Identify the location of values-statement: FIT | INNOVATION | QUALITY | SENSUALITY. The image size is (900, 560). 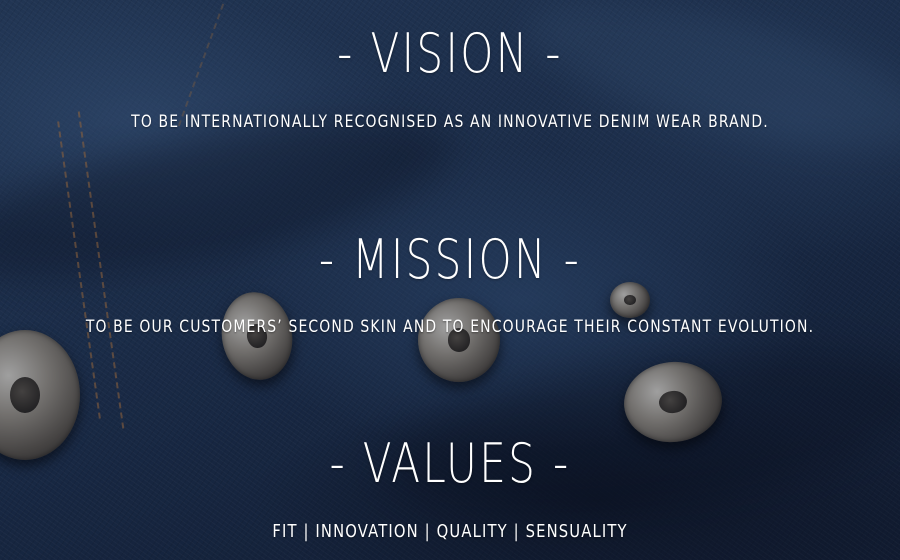
(450, 531).